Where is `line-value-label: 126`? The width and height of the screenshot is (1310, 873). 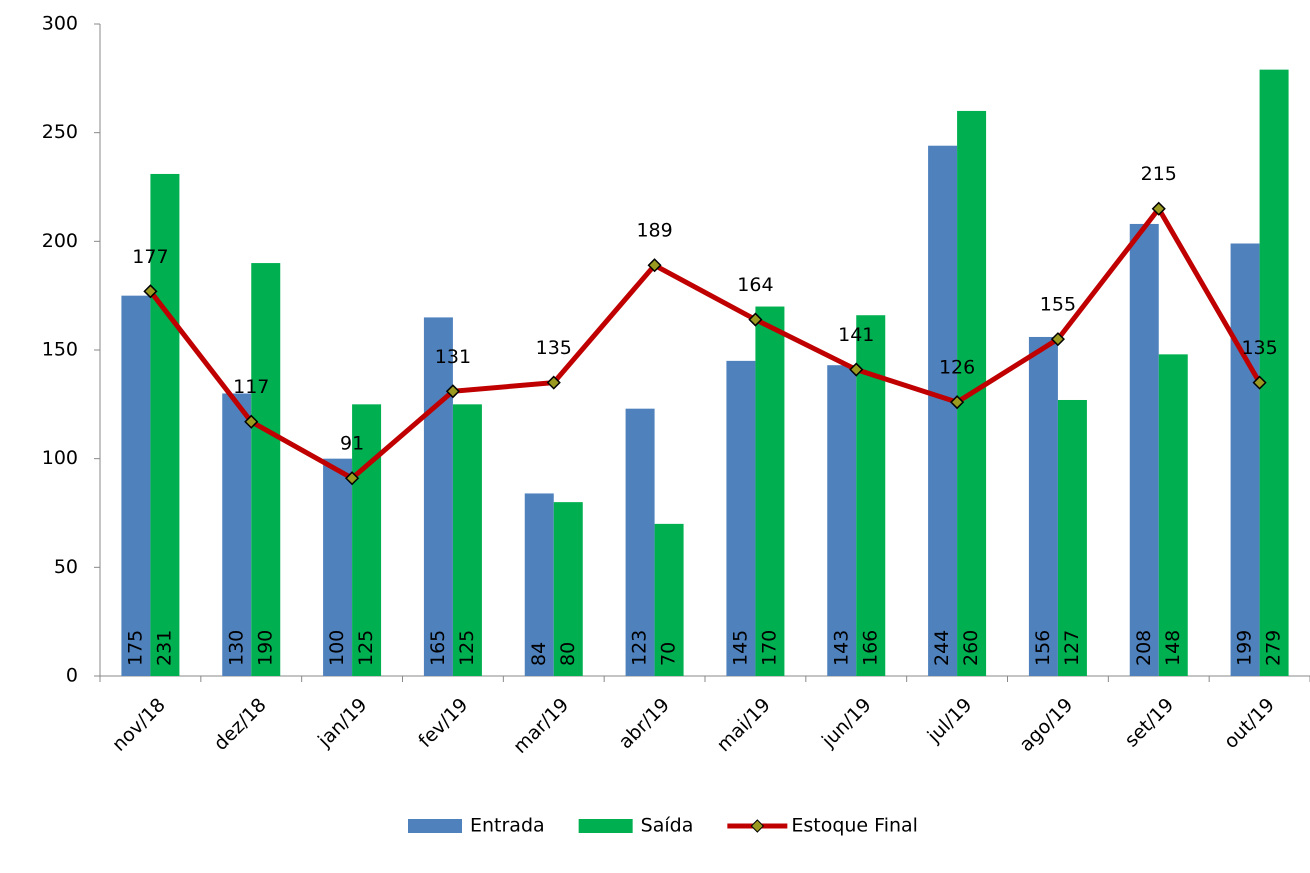 line-value-label: 126 is located at coordinates (957, 368).